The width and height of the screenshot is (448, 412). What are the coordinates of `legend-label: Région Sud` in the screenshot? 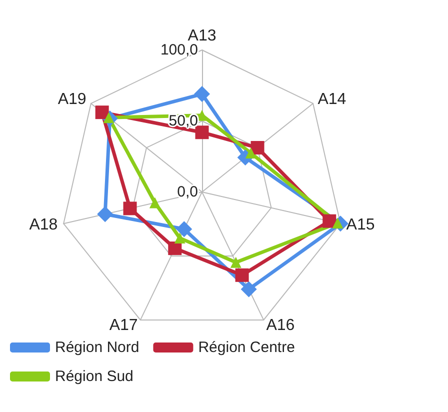 It's located at (94, 376).